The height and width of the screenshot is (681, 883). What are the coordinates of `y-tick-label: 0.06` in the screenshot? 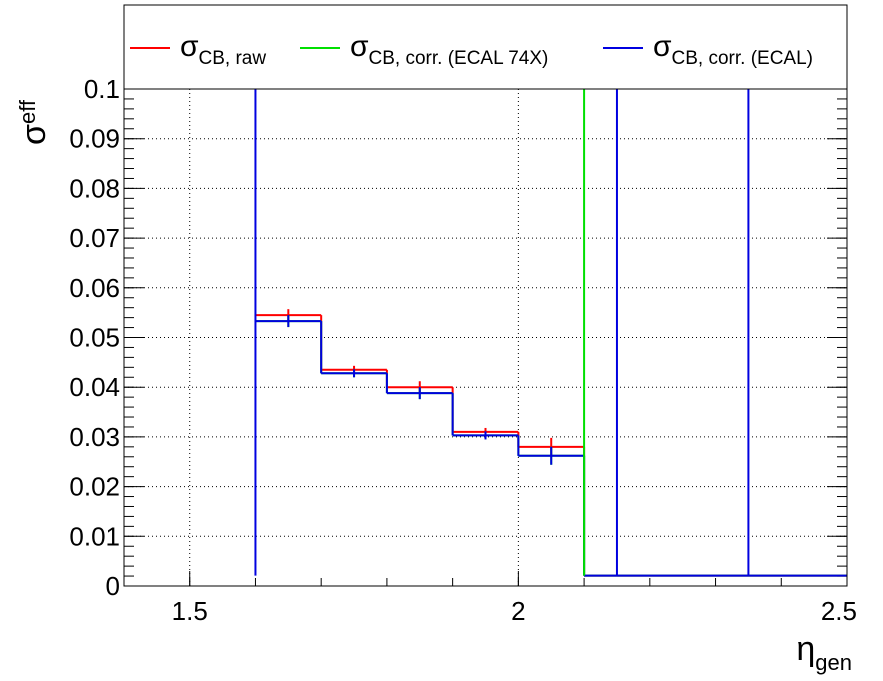 It's located at (94, 288).